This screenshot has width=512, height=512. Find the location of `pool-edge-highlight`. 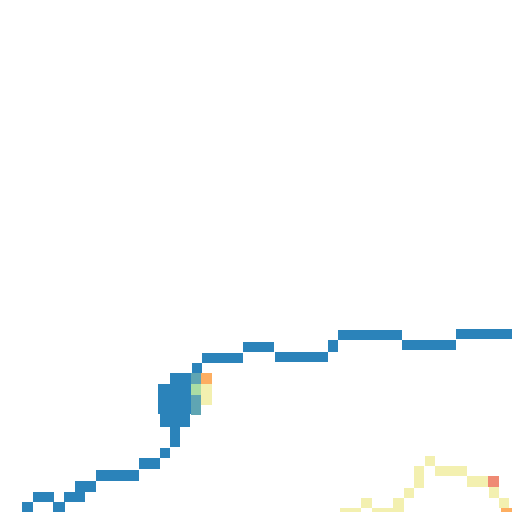

pool-edge-highlight is located at coordinates (201, 394).